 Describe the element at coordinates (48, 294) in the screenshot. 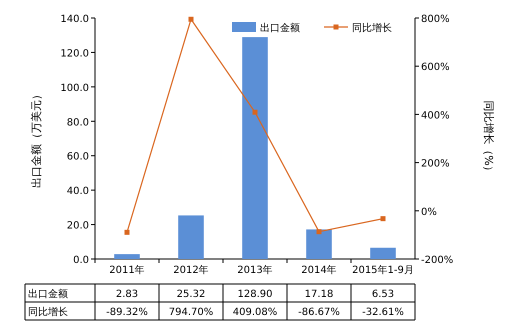

I see `text: 出口金额` at that location.